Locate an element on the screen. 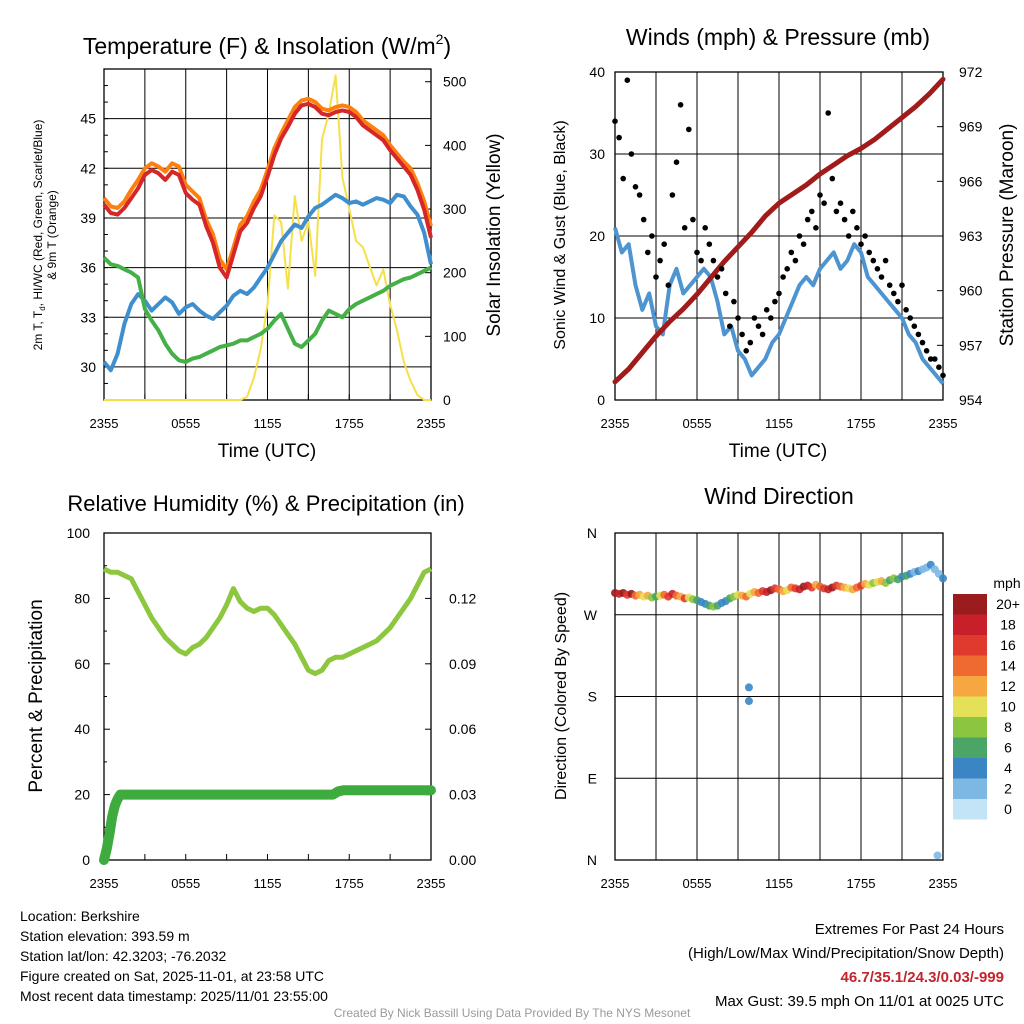  y-tick-label: 45 is located at coordinates (88, 119).